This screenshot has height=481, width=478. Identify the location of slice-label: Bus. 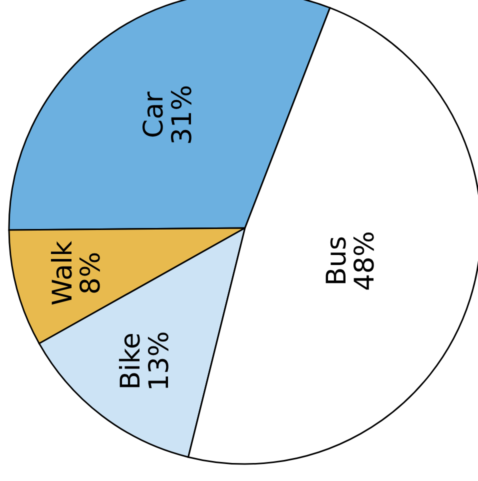
(336, 261).